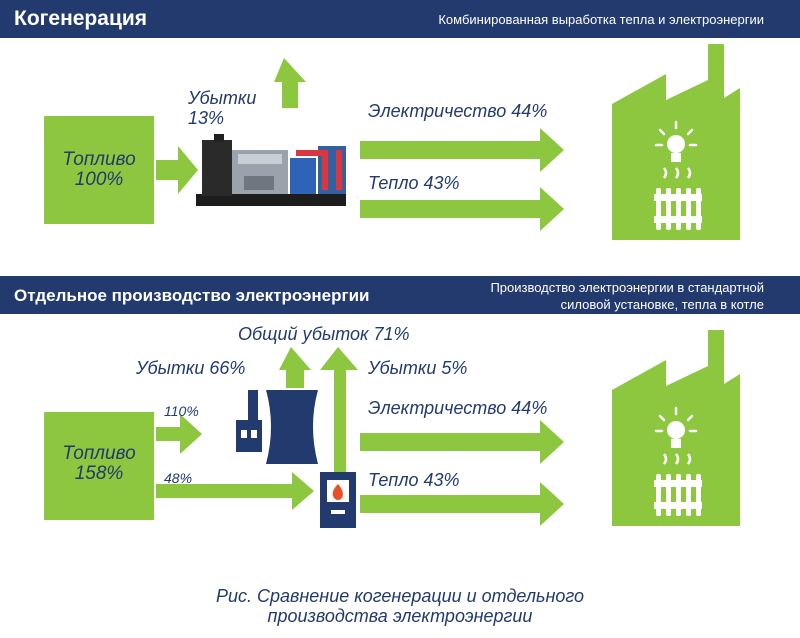 The height and width of the screenshot is (638, 800). What do you see at coordinates (338, 500) in the screenshot?
I see `boiler-icon` at bounding box center [338, 500].